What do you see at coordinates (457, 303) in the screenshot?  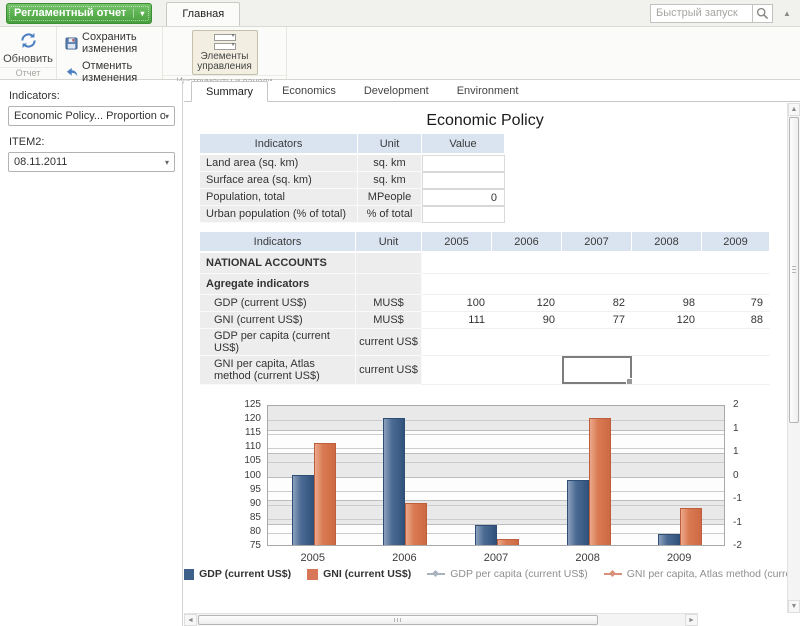 I see `value-cell: 100` at bounding box center [457, 303].